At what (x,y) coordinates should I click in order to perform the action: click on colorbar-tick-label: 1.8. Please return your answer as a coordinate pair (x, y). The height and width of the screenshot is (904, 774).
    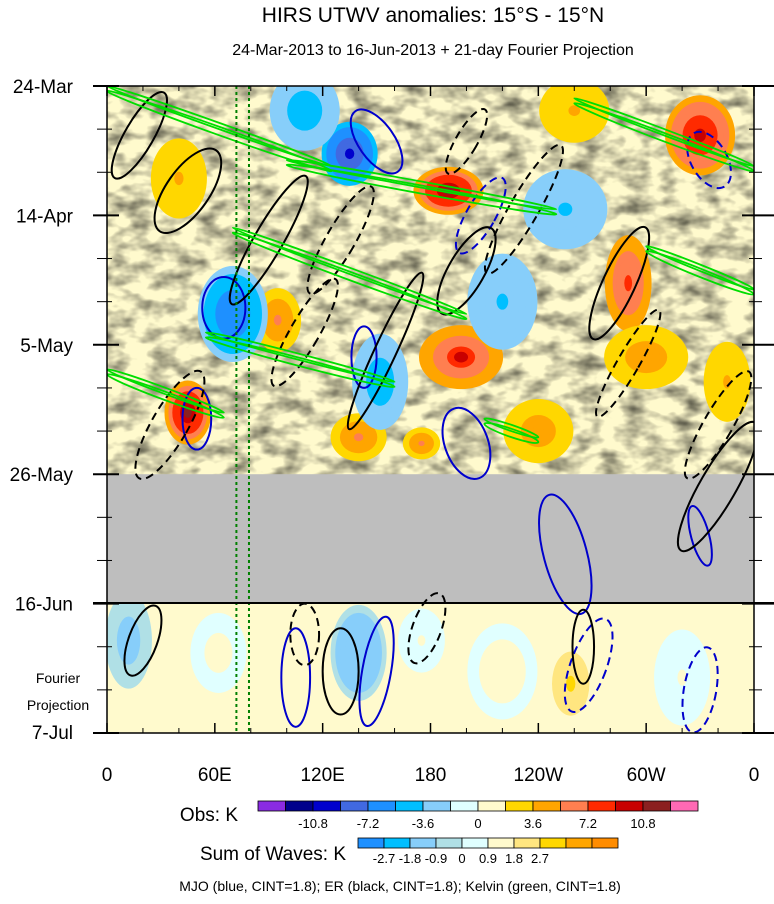
    Looking at the image, I should click on (514, 858).